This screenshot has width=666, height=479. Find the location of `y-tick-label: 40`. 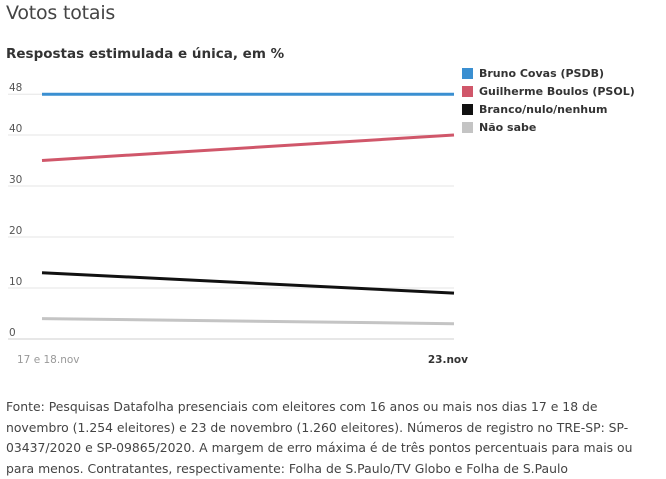

y-tick-label: 40 is located at coordinates (15, 129).